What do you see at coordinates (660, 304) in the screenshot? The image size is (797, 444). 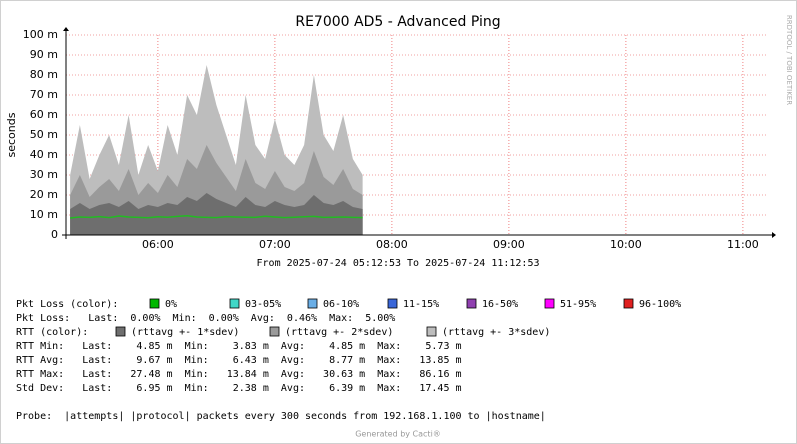 I see `legend-entry: 96-100%` at bounding box center [660, 304].